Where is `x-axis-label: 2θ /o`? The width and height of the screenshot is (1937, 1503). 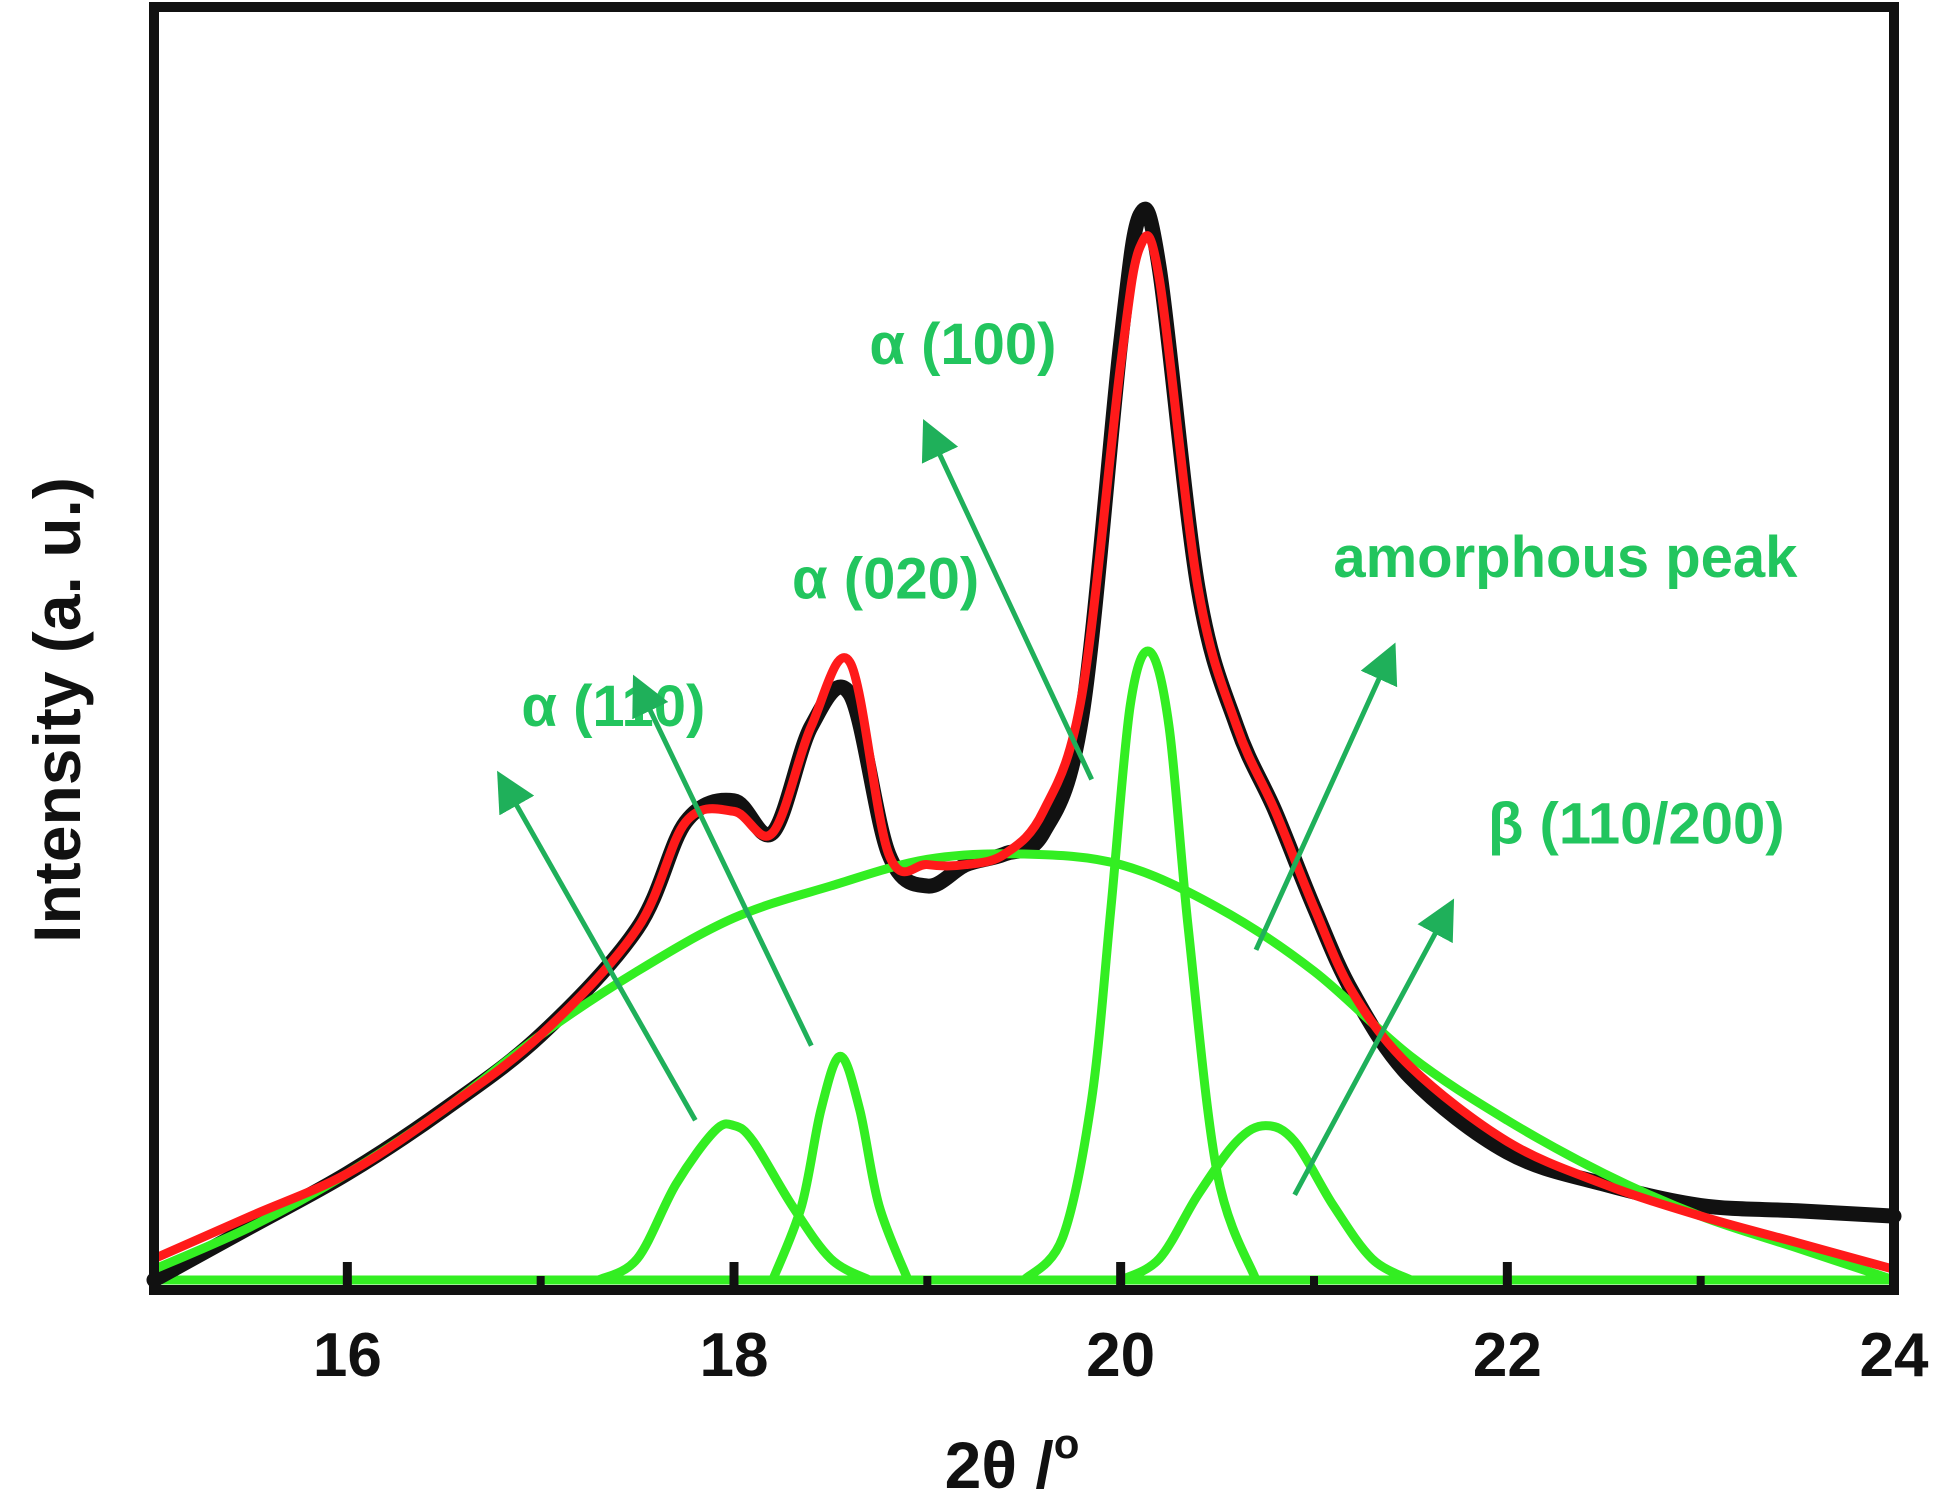 x-axis-label: 2θ /o is located at coordinates (1012, 1461).